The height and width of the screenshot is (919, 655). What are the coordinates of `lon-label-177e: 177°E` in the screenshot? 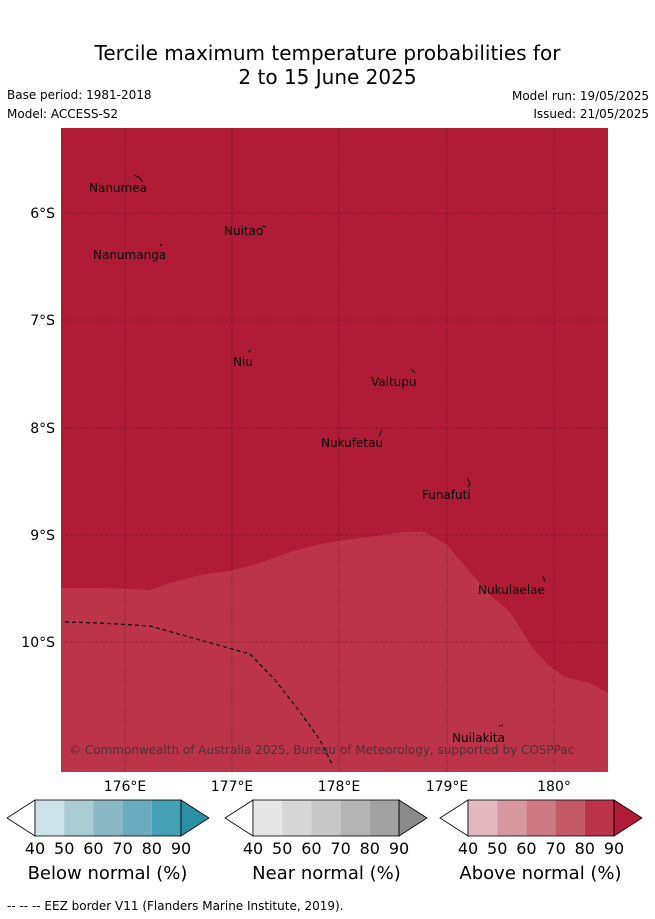 It's located at (232, 787).